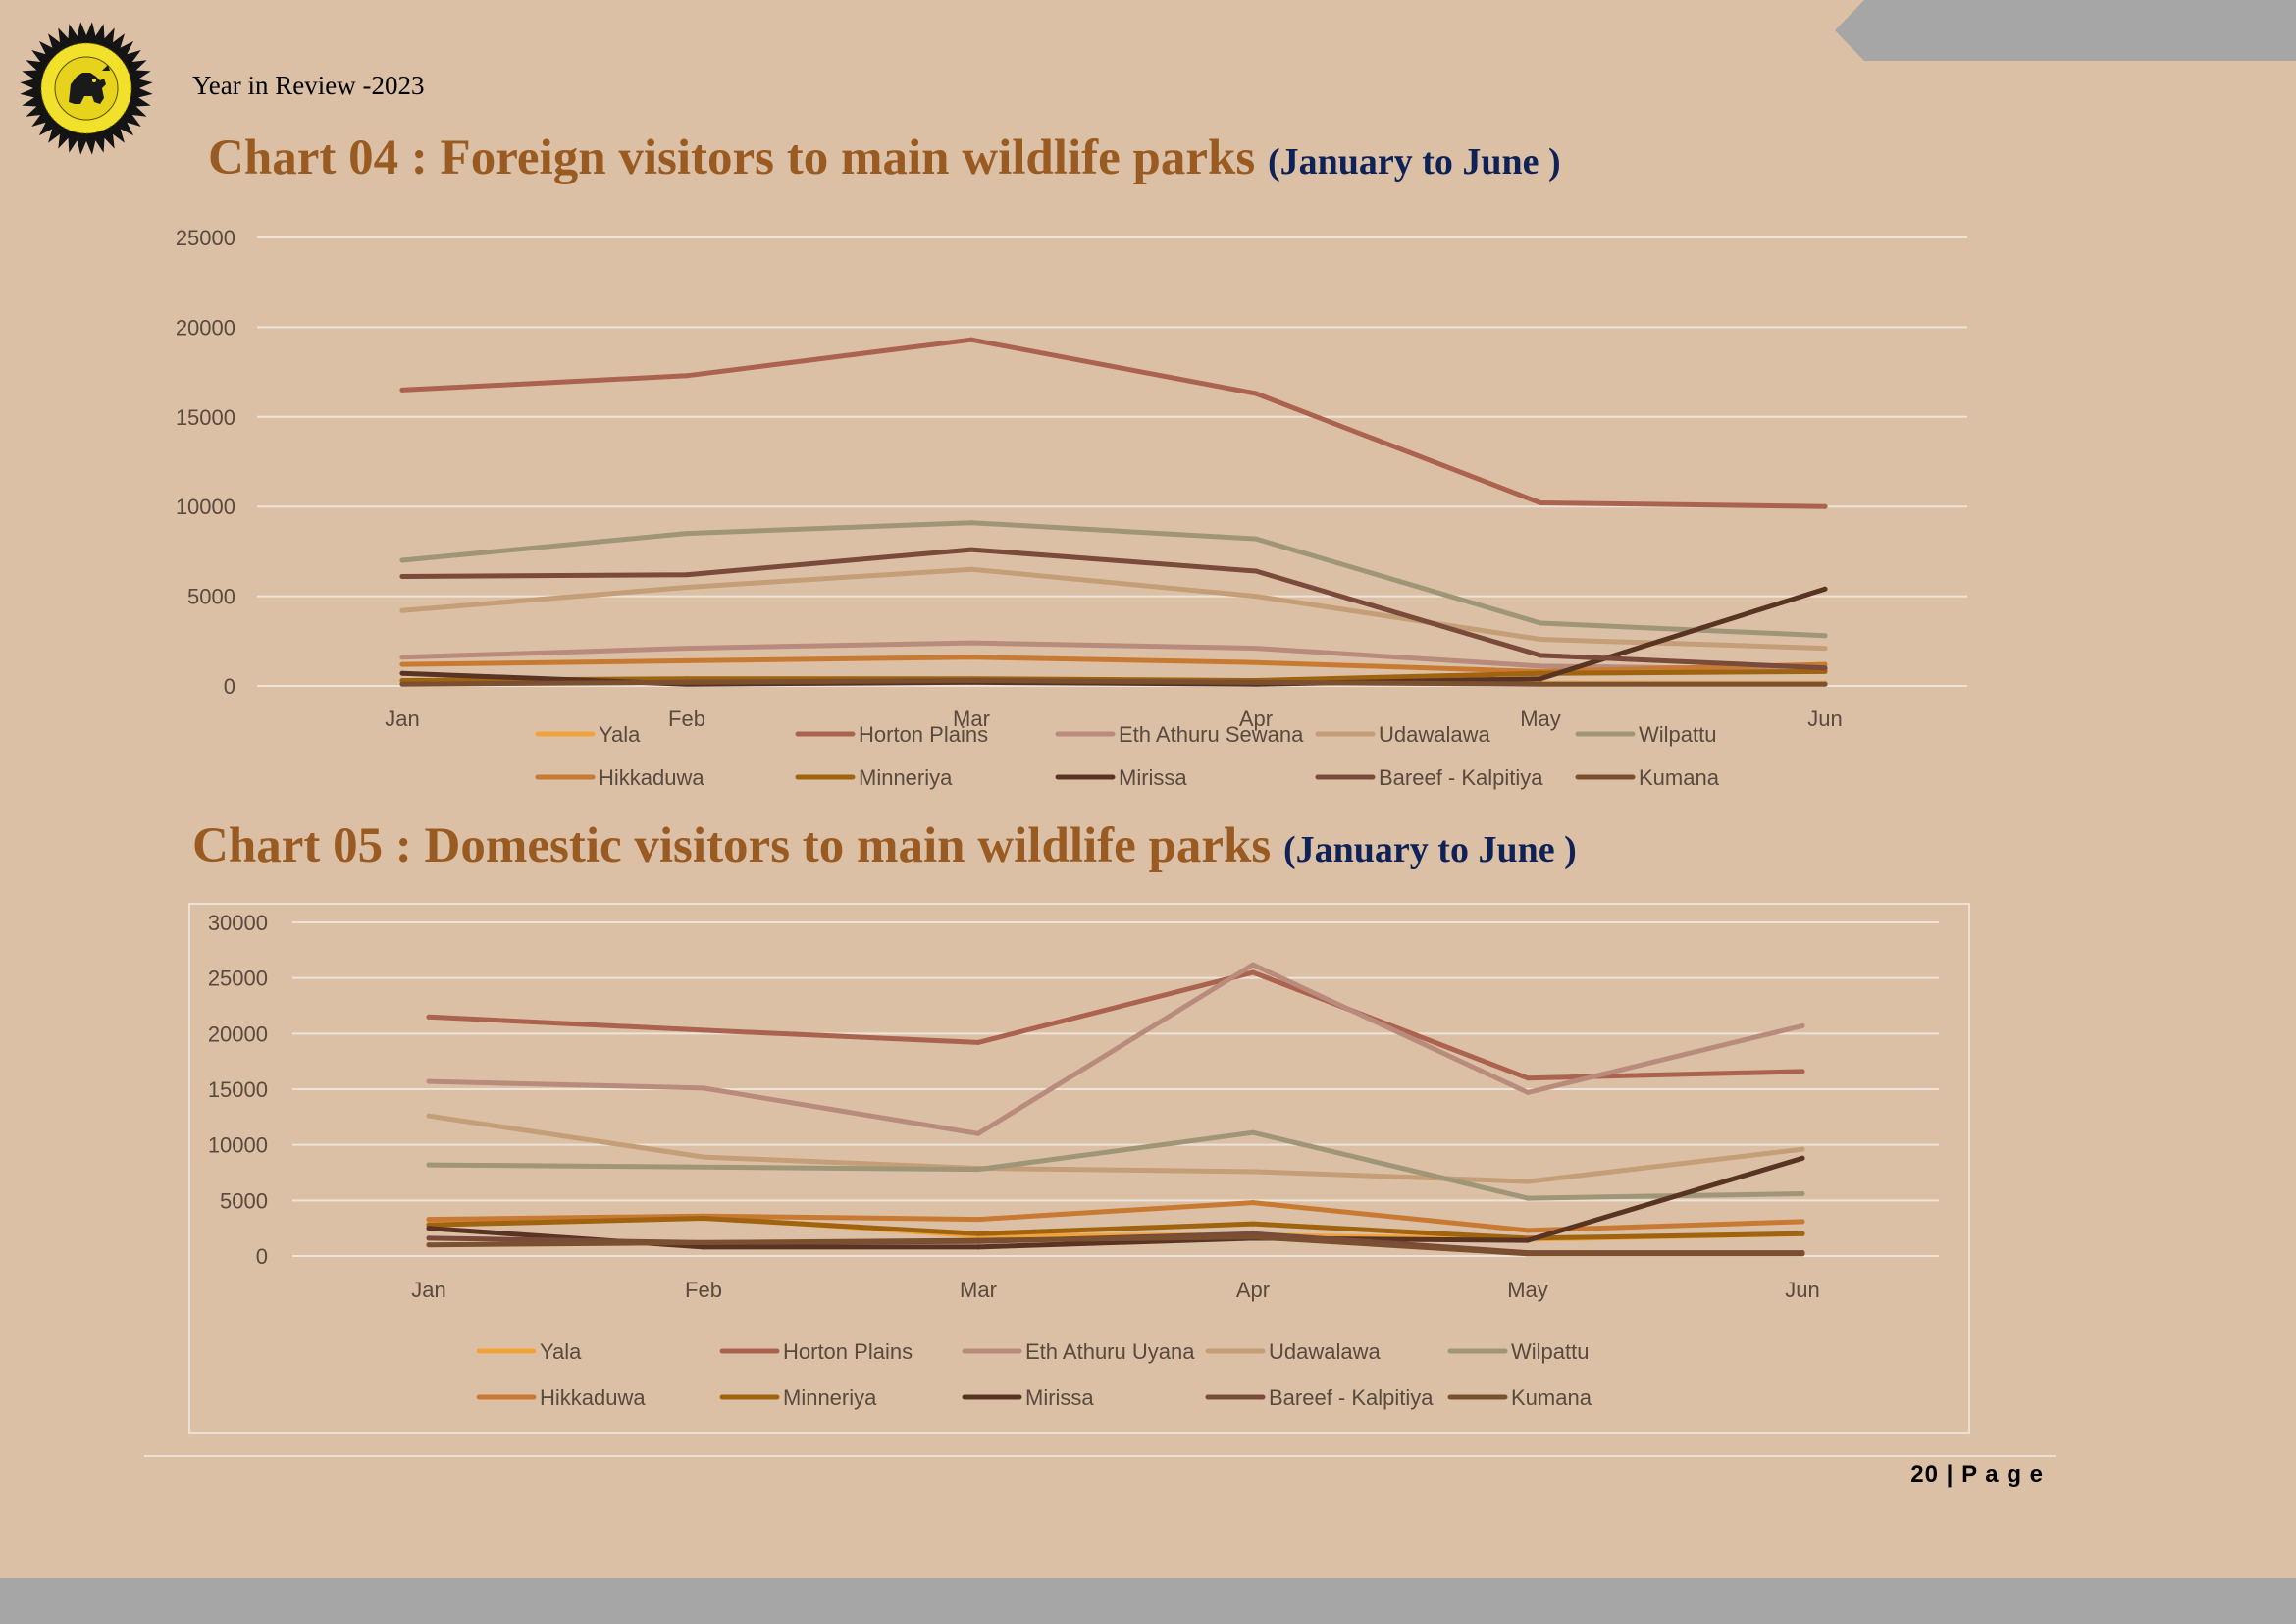 Image resolution: width=2296 pixels, height=1624 pixels. What do you see at coordinates (2002, 1474) in the screenshot?
I see `page-word: P a g e` at bounding box center [2002, 1474].